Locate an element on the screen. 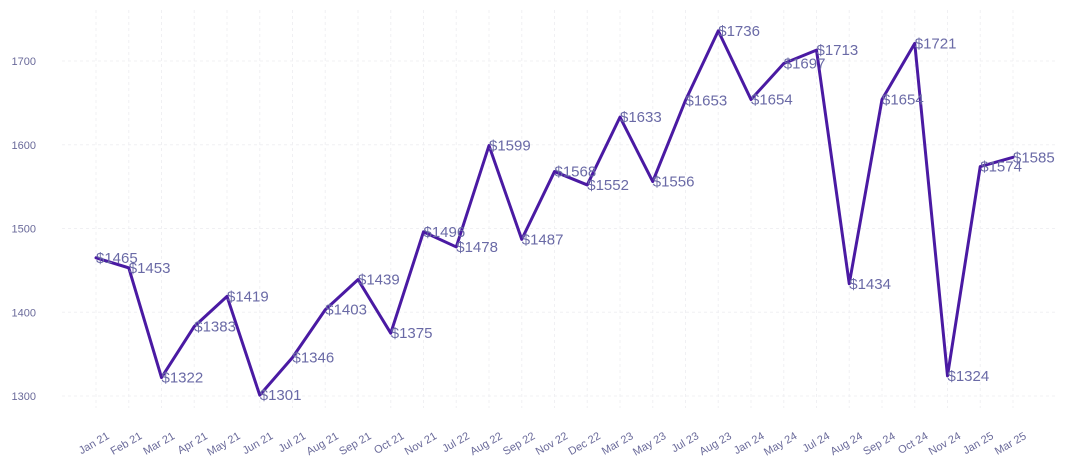 The width and height of the screenshot is (1070, 465). data-label: $1434 is located at coordinates (870, 284).